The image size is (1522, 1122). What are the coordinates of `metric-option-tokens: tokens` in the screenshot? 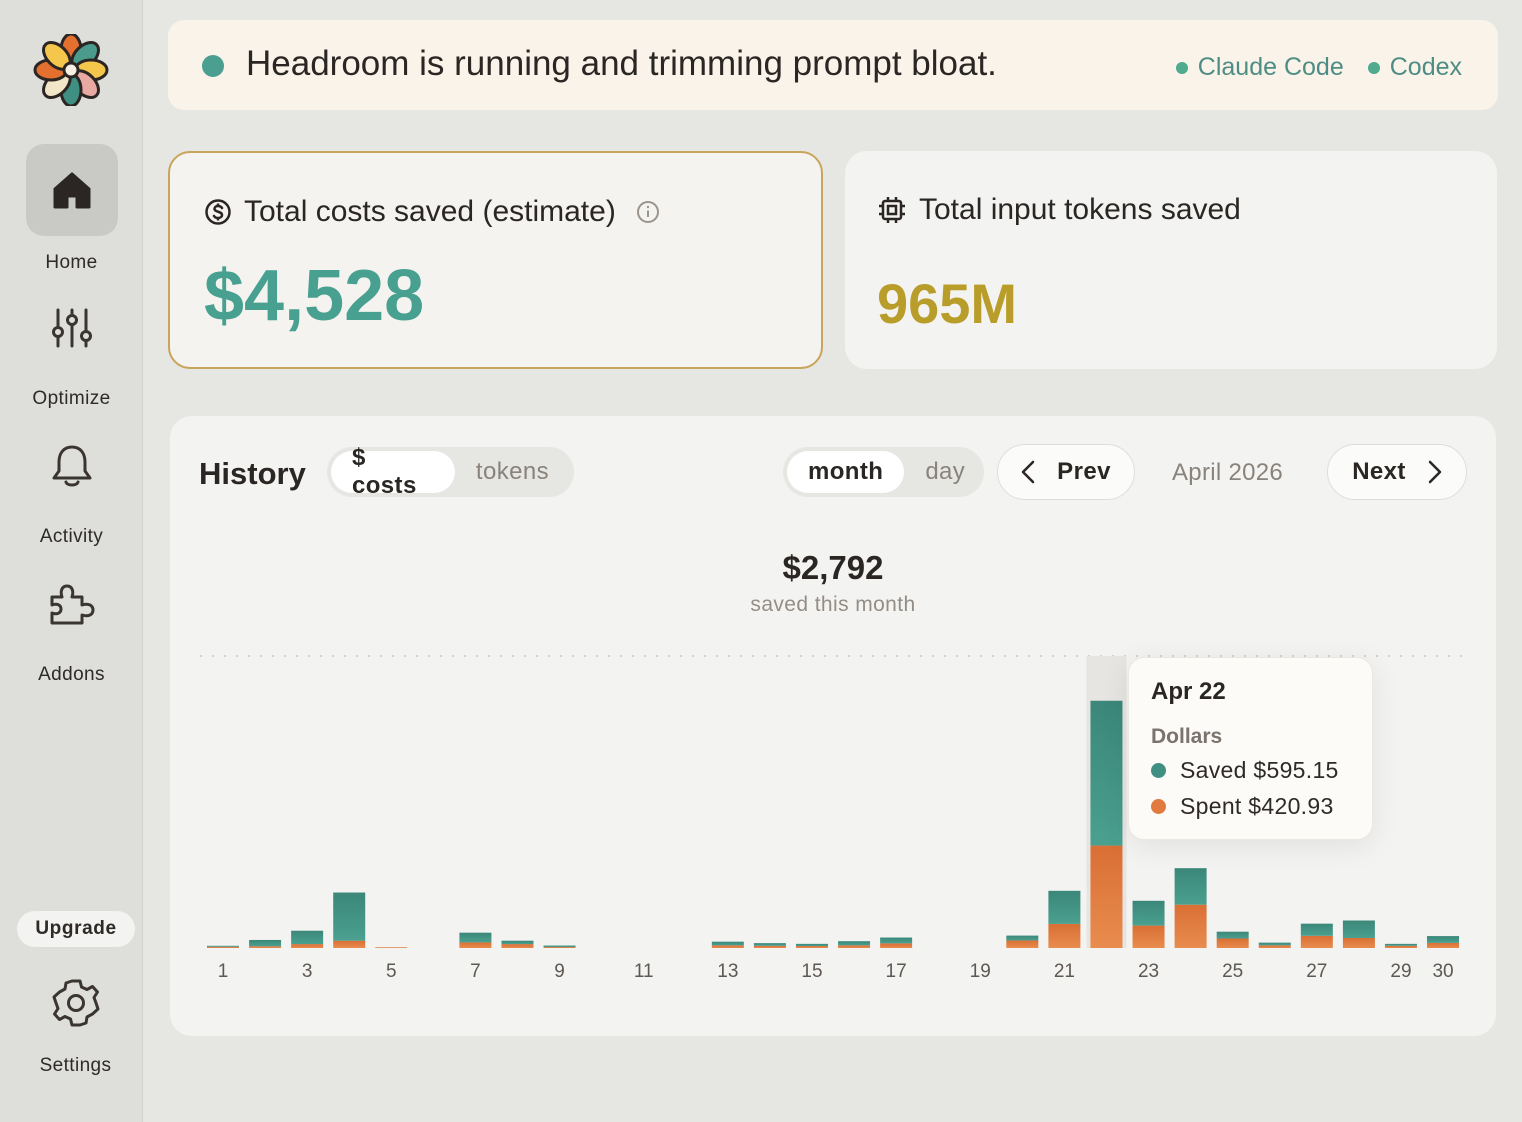 It's located at (512, 471).